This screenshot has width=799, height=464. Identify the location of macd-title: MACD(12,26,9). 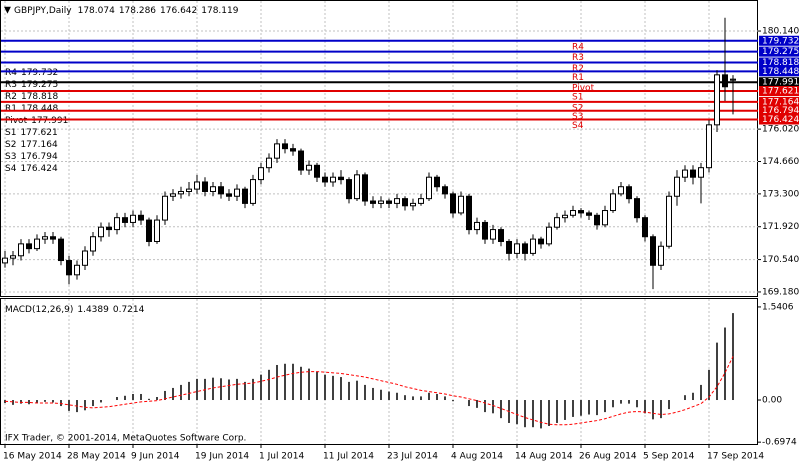
(39, 310).